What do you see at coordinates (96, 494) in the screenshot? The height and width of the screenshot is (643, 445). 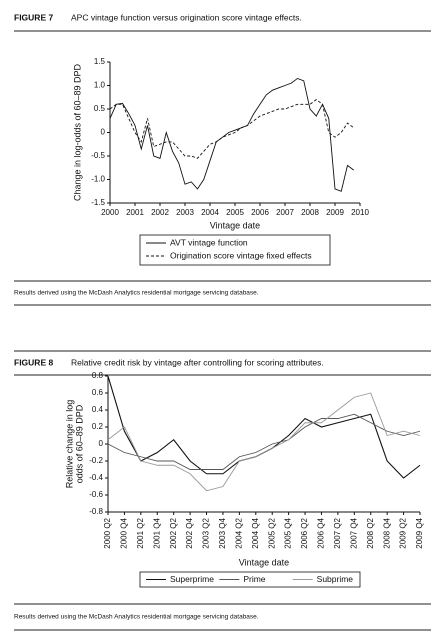 I see `y-tick-label: -0.6` at bounding box center [96, 494].